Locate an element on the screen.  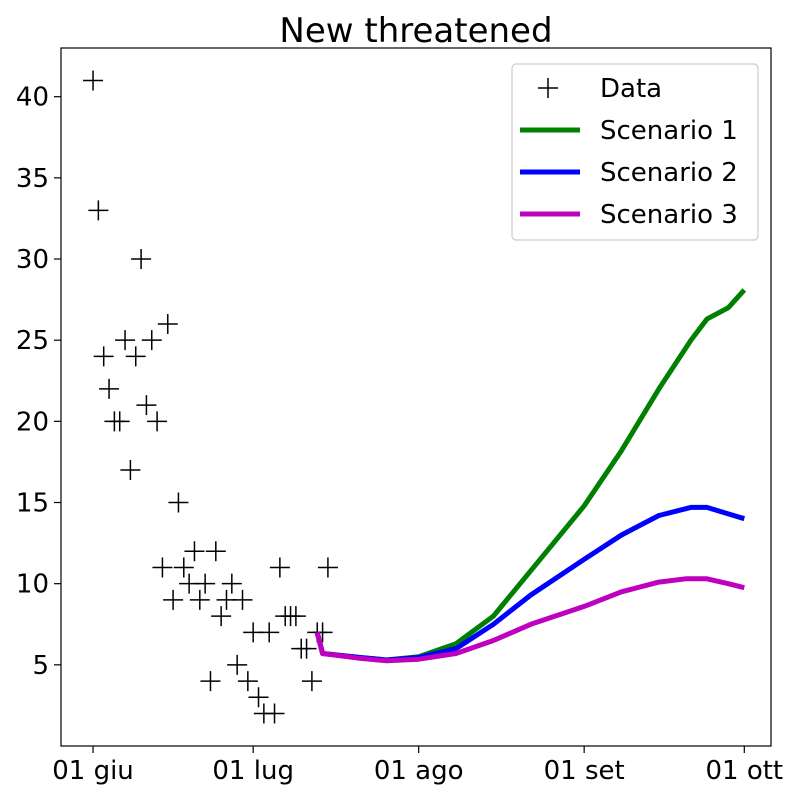
legend-label: Data is located at coordinates (631, 89).